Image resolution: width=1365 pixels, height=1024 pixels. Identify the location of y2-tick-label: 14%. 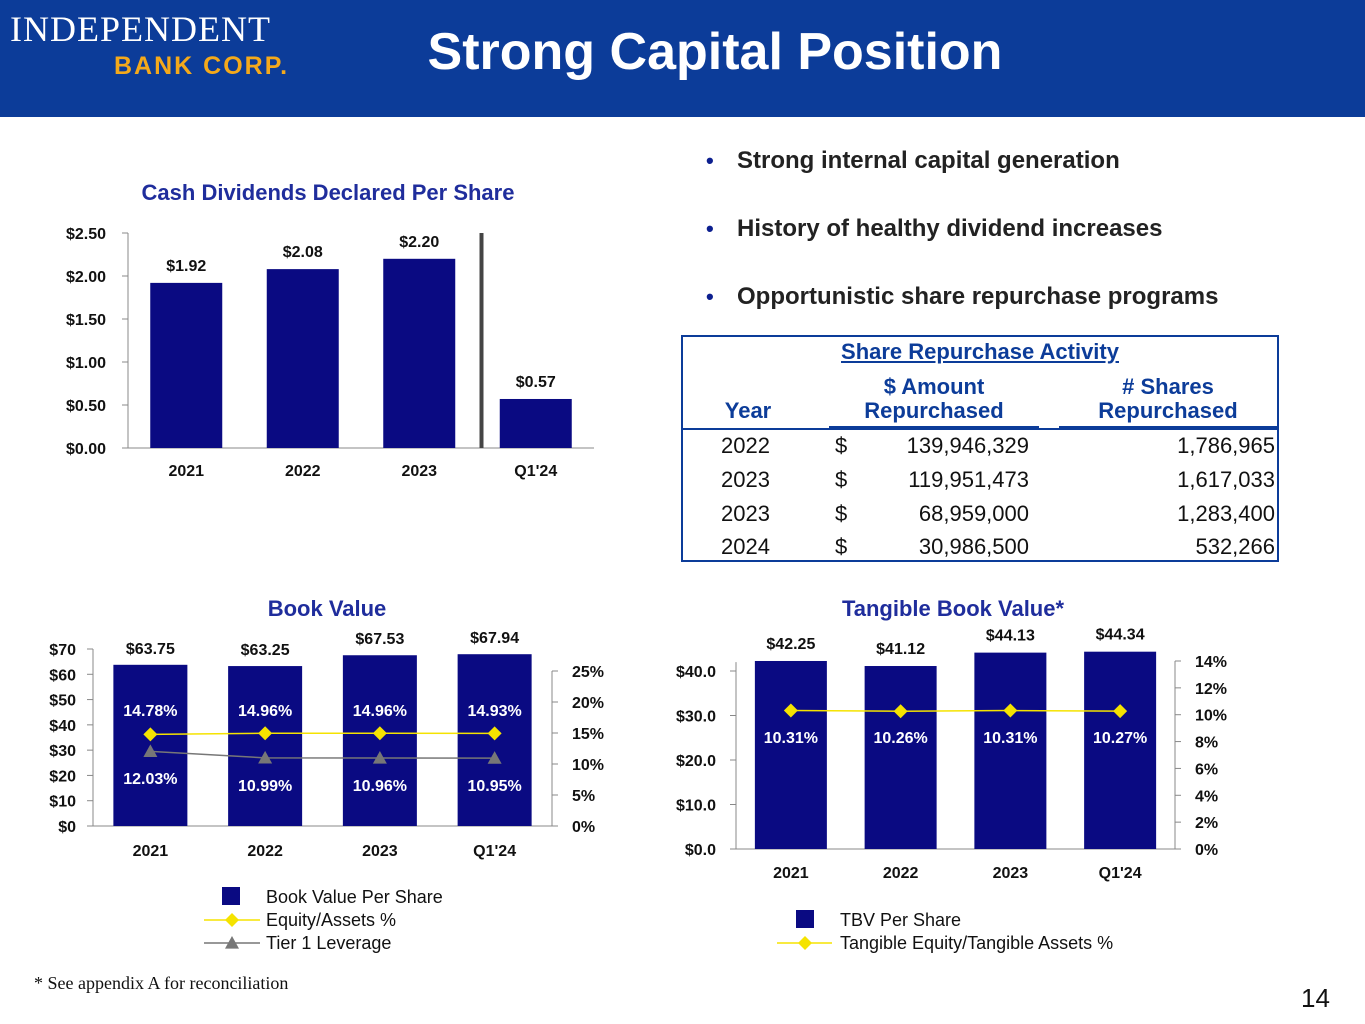
(1211, 662).